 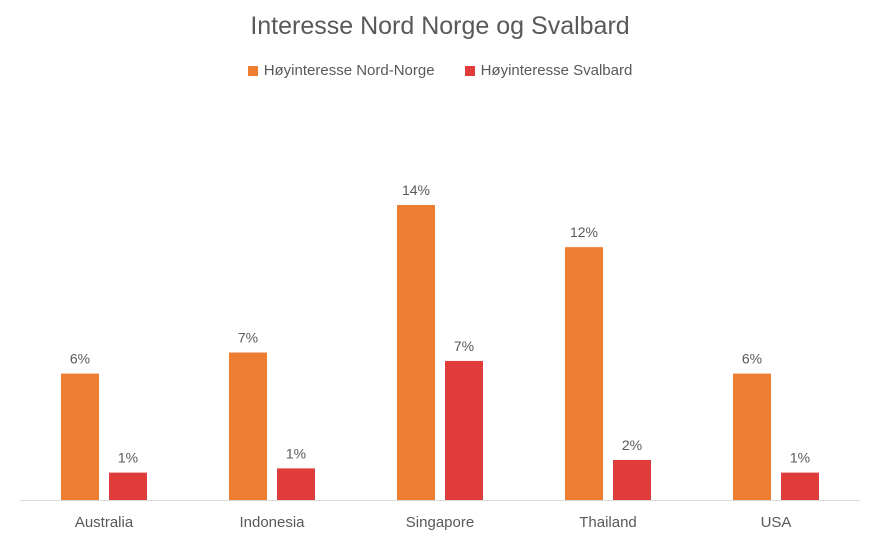 I want to click on data-label-svalbard-singapore: 7%, so click(x=464, y=346).